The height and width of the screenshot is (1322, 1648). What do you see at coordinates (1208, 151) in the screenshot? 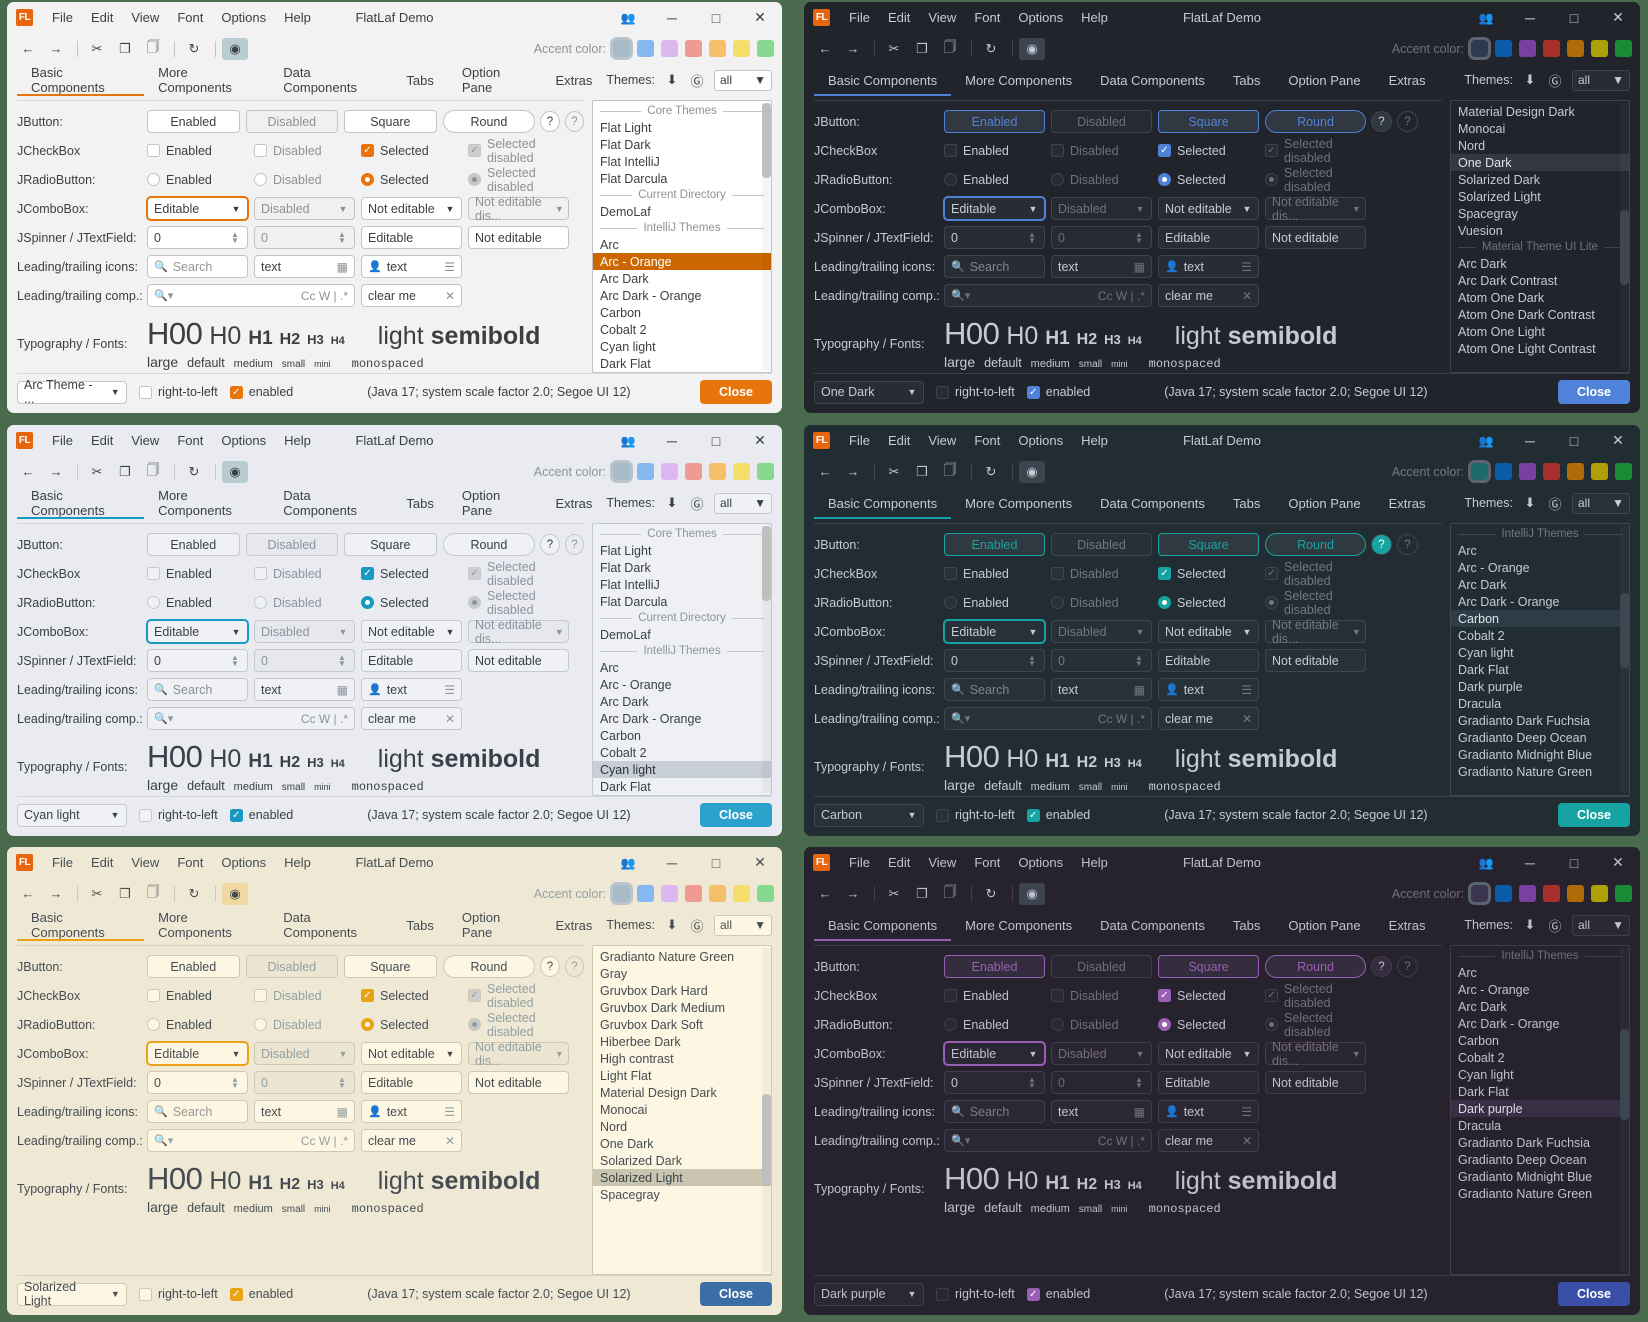
I see `checkbox-2: ✓ Selected` at bounding box center [1208, 151].